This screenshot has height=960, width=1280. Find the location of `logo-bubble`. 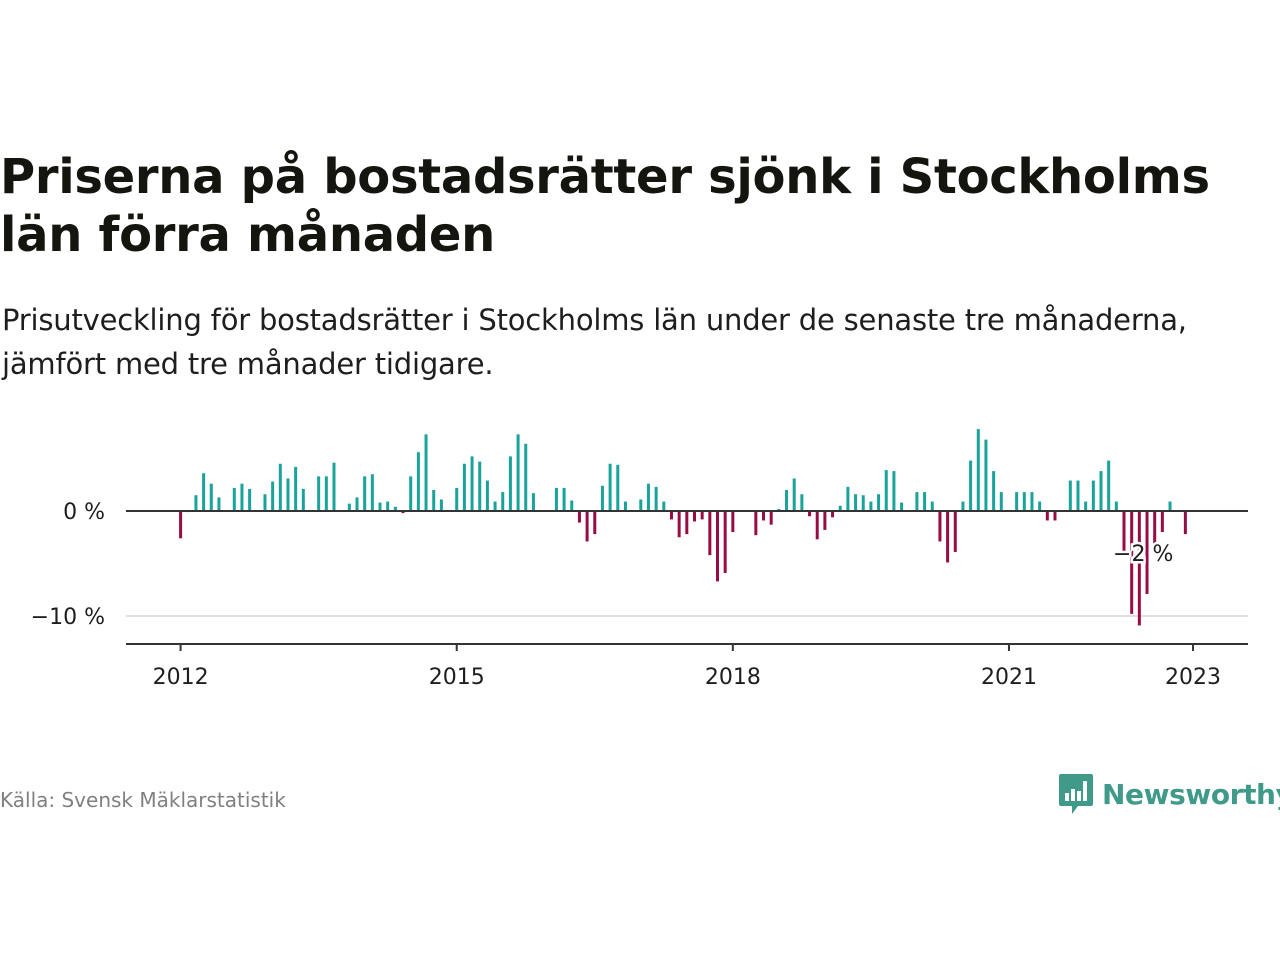

logo-bubble is located at coordinates (1076, 794).